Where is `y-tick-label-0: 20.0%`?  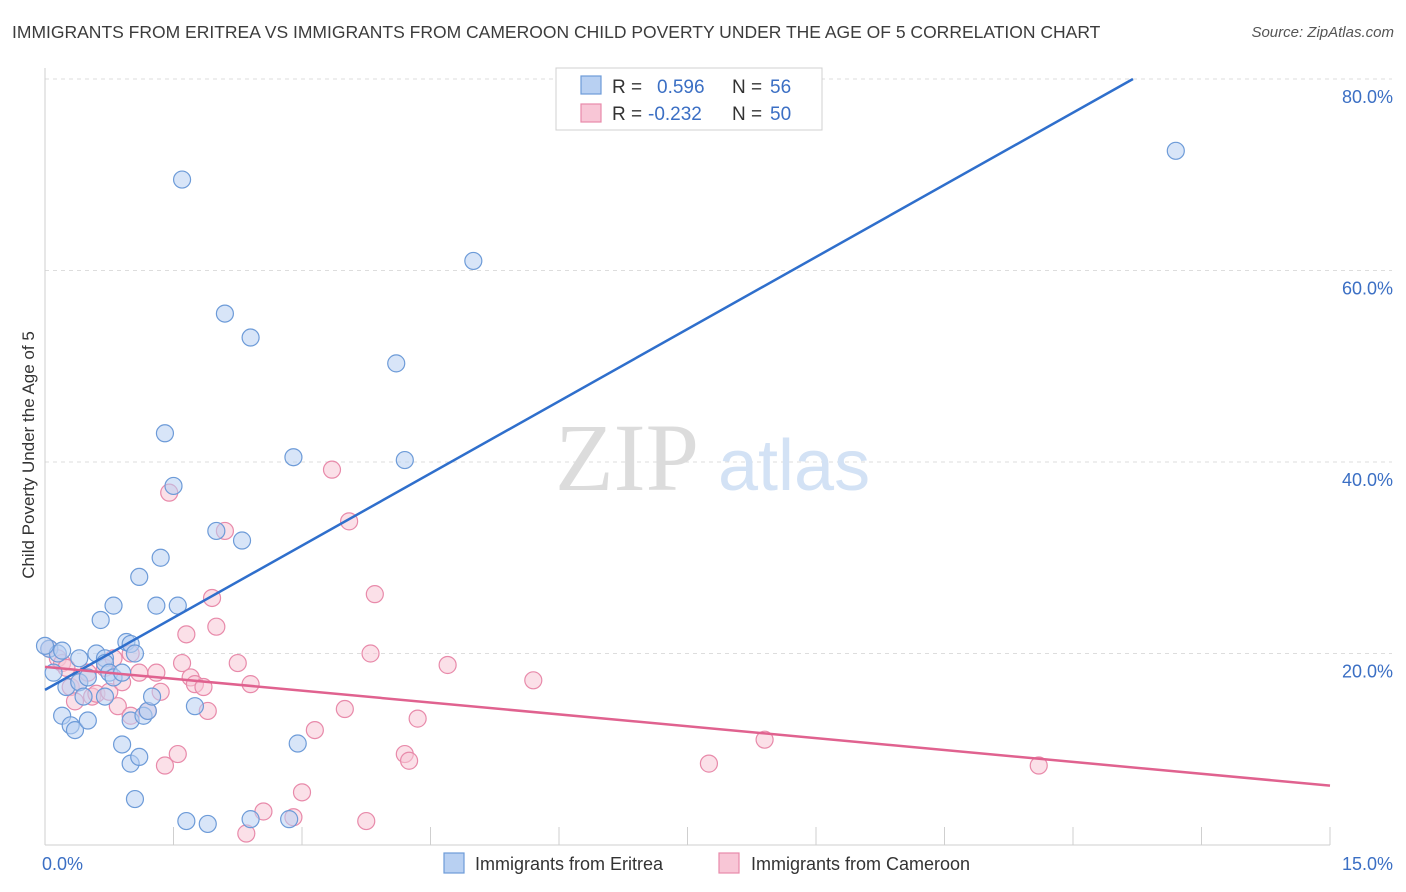 y-tick-label-0: 20.0% is located at coordinates (1367, 672).